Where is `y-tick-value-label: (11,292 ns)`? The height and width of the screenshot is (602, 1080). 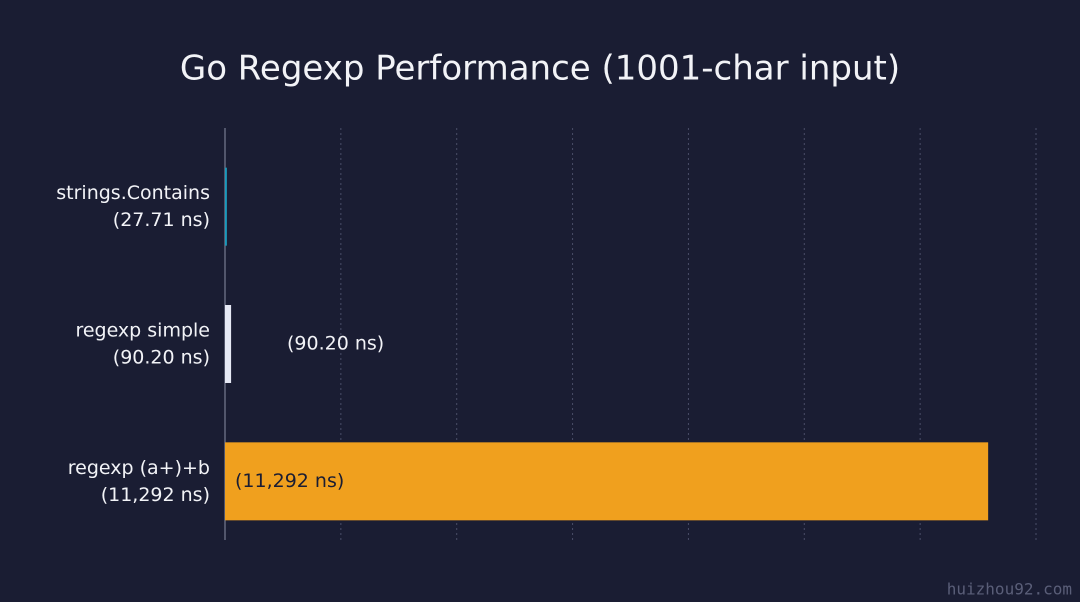 y-tick-value-label: (11,292 ns) is located at coordinates (155, 495).